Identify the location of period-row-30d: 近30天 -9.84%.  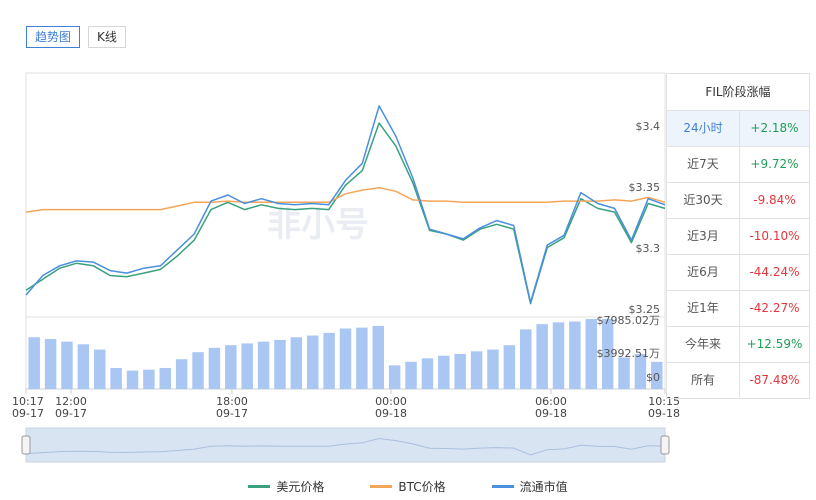
(738, 201).